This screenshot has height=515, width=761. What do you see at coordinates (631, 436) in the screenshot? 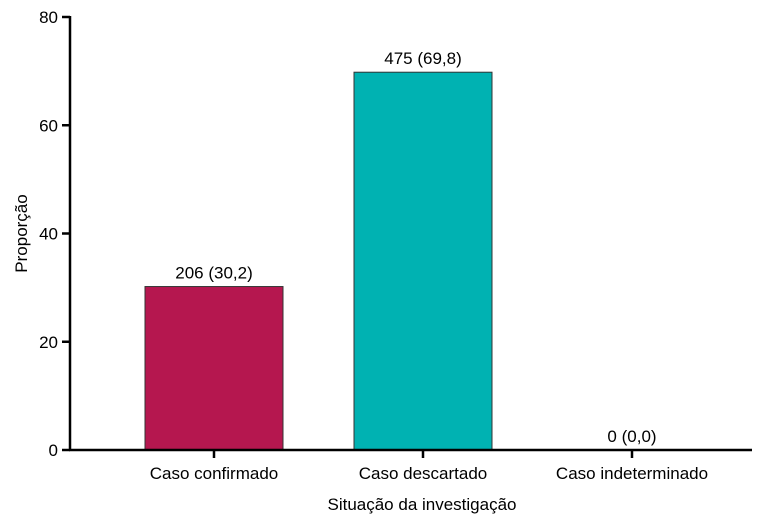
I see `data-label: 0 (0,0)` at bounding box center [631, 436].